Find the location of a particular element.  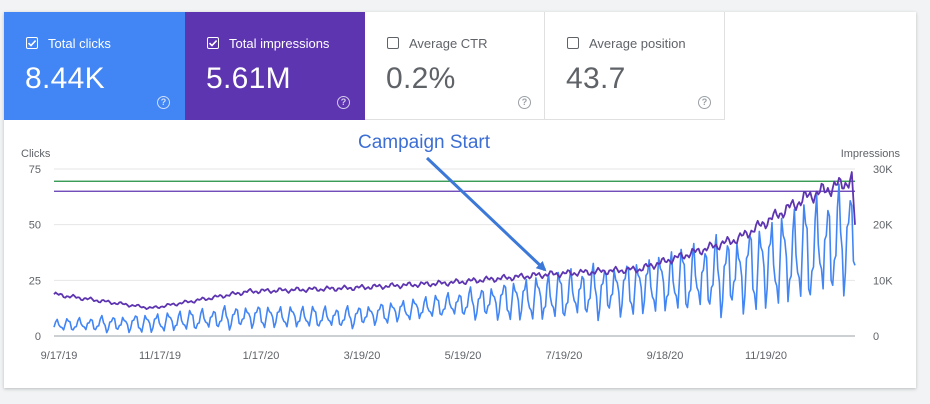

campaign-start-label: Campaign Start is located at coordinates (424, 142).